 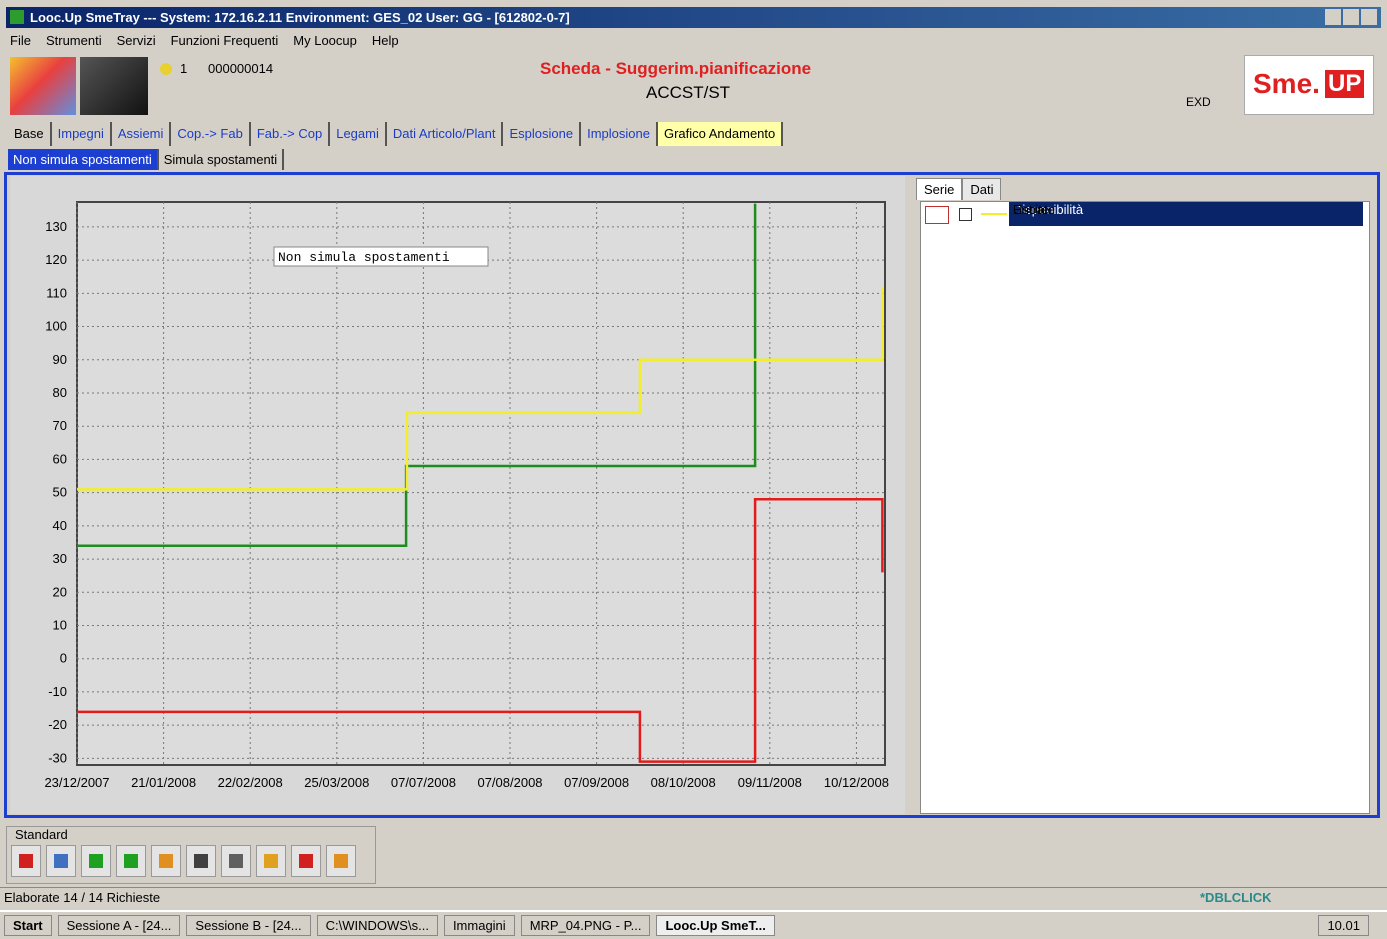 I want to click on side-tab: Dati, so click(x=982, y=189).